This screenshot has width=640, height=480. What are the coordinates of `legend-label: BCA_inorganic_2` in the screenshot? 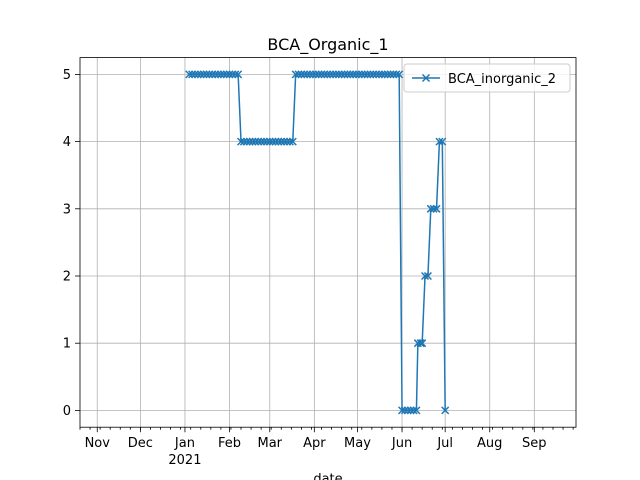 It's located at (502, 79).